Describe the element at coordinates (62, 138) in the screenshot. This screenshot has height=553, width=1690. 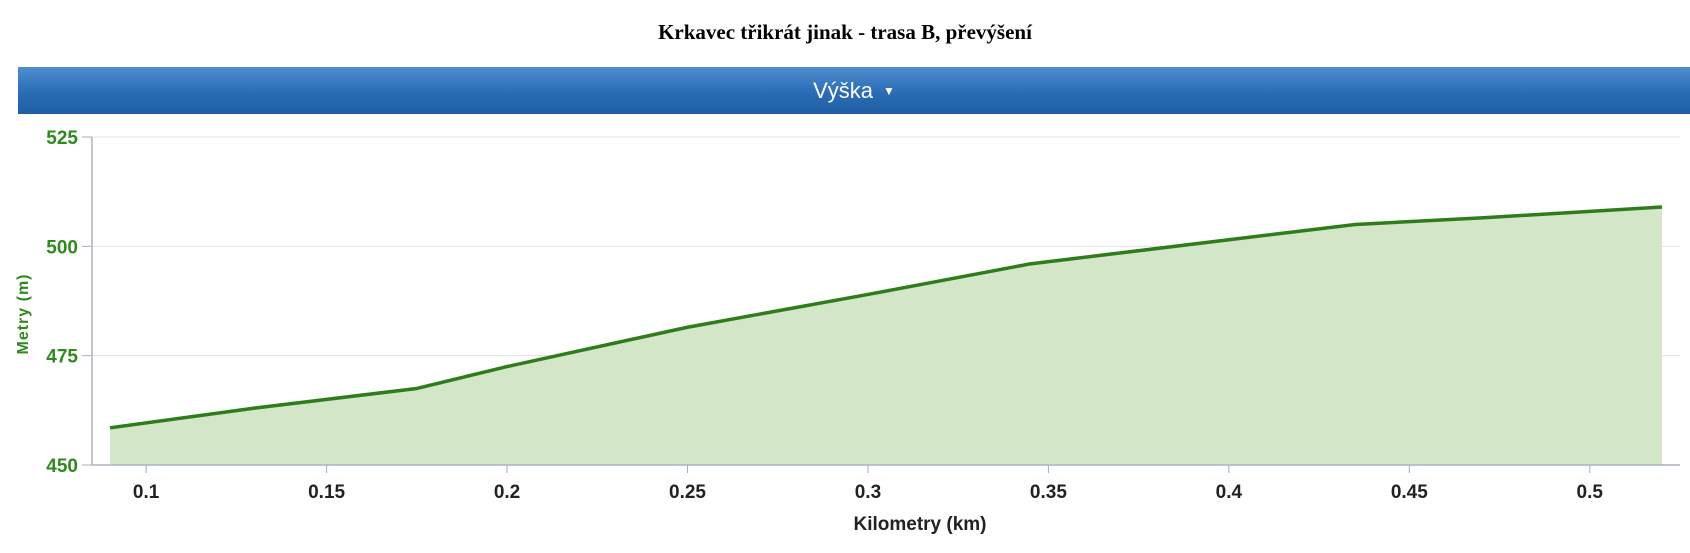
I see `y-tick-label: 525` at that location.